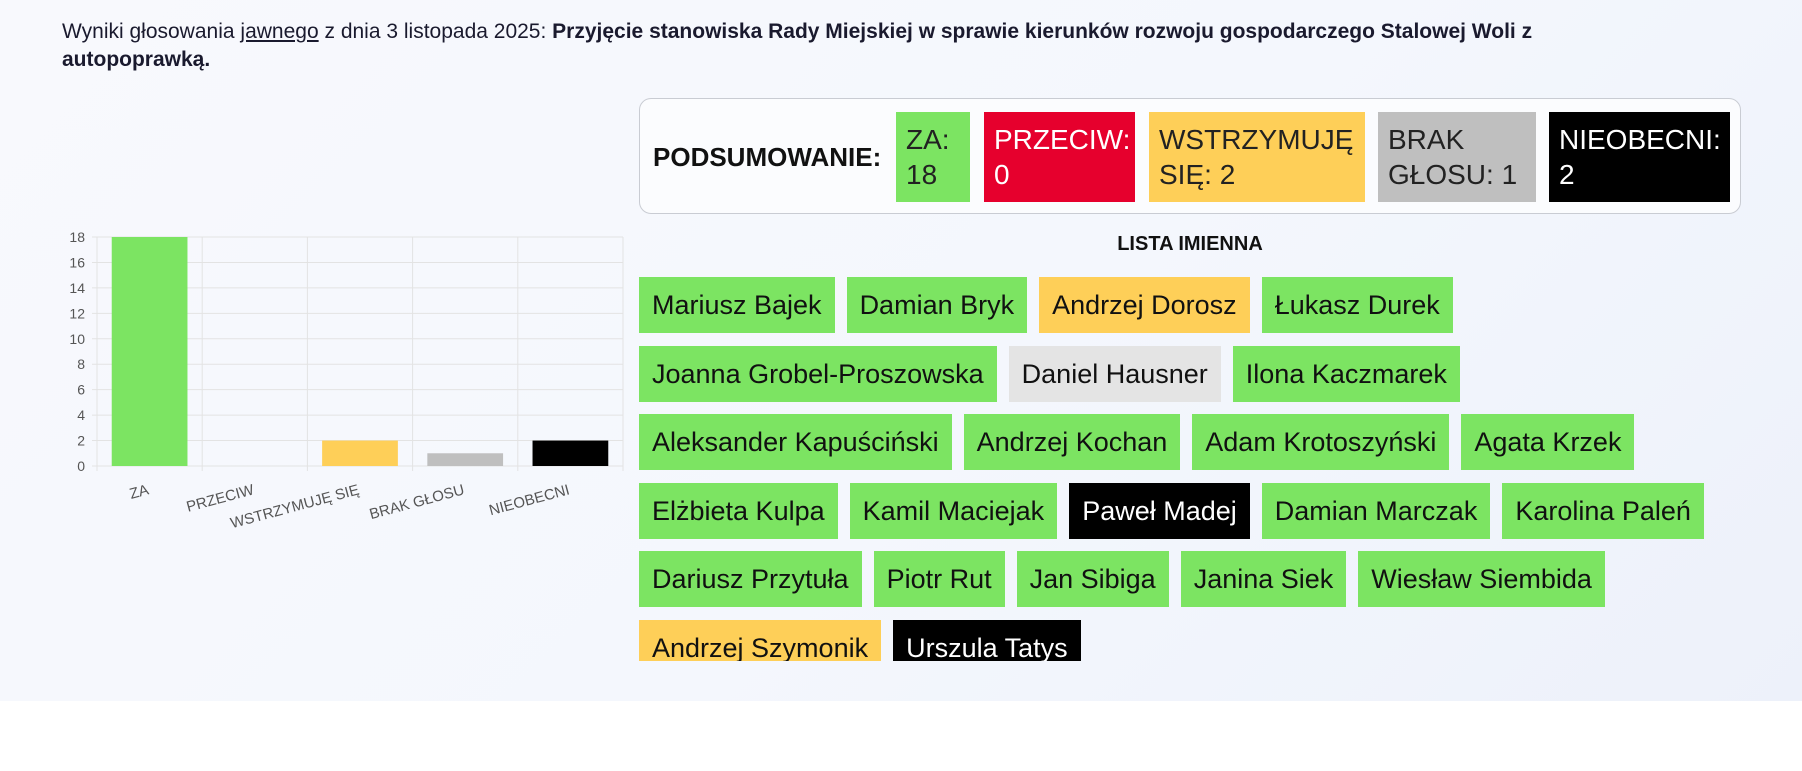 Image resolution: width=1802 pixels, height=771 pixels. What do you see at coordinates (1321, 442) in the screenshot?
I see `councillor-chip: Adam Krotoszyński` at bounding box center [1321, 442].